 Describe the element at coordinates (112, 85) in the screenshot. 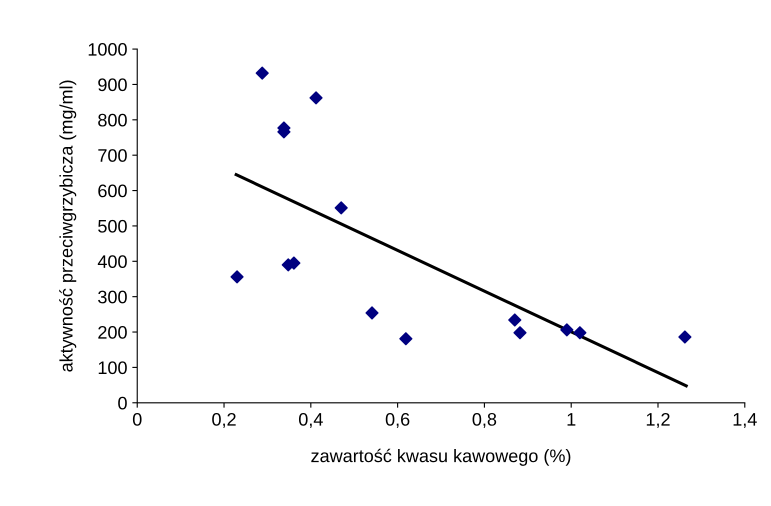

I see `y-tick-label: 900` at that location.